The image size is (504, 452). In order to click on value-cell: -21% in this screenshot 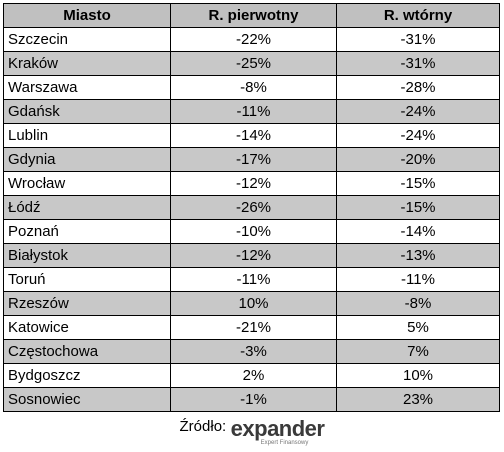, I will do `click(253, 327)`.